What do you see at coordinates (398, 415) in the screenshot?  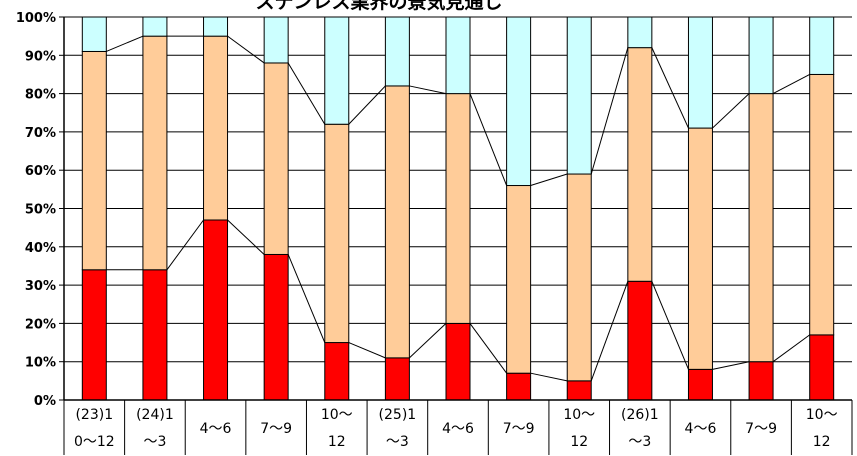 I see `x-category-label: (25)1` at bounding box center [398, 415].